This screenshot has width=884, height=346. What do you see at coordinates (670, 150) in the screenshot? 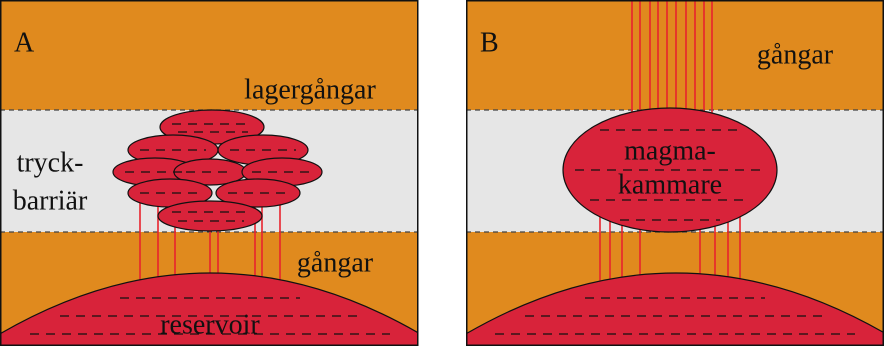
I see `label: magma-` at bounding box center [670, 150].